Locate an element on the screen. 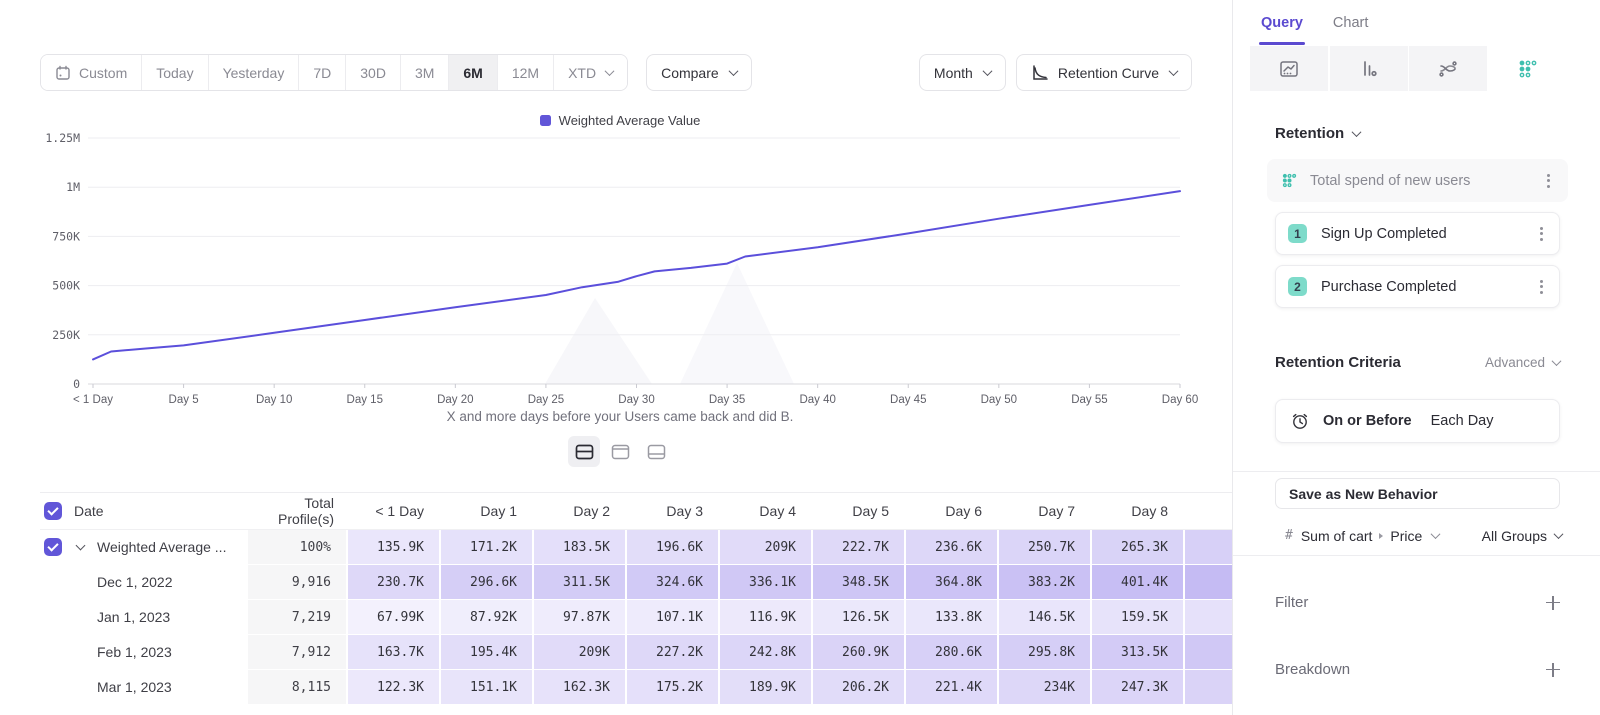  range-custom: Custom is located at coordinates (92, 72).